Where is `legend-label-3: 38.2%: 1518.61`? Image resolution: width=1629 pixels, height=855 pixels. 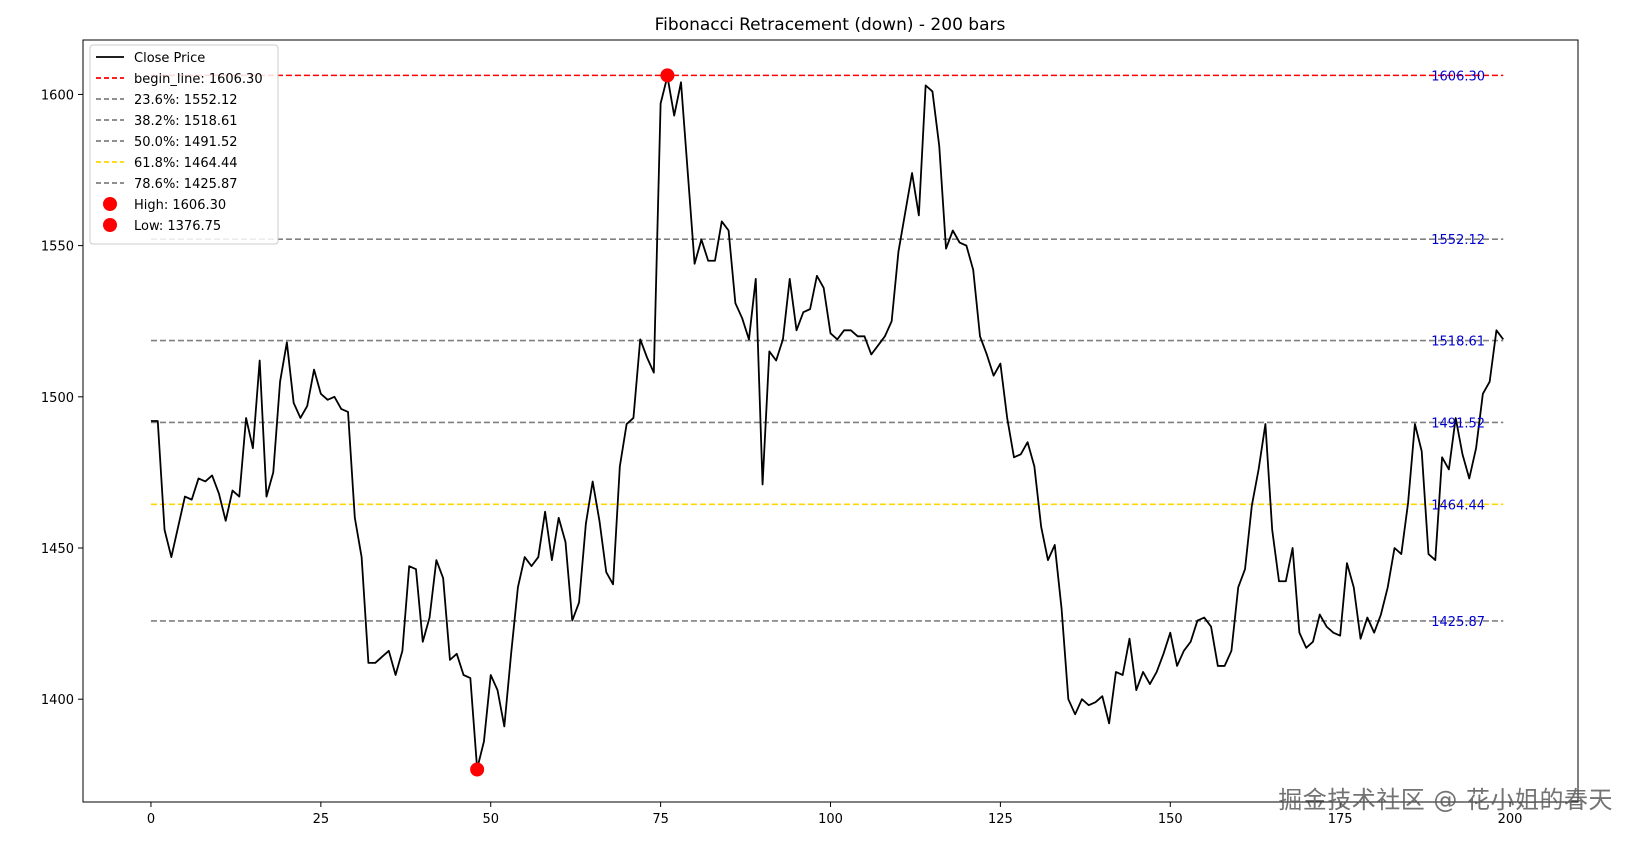 legend-label-3: 38.2%: 1518.61 is located at coordinates (186, 121).